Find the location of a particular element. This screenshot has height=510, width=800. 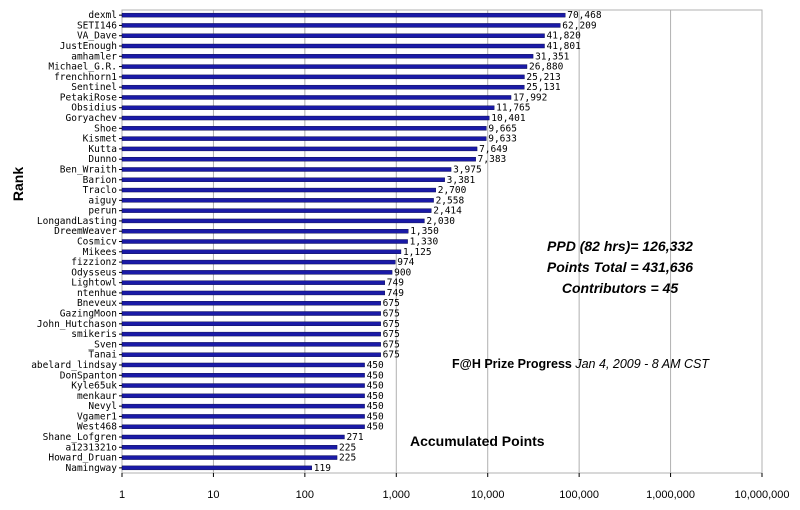

category-label: amhamler is located at coordinates (94, 56).